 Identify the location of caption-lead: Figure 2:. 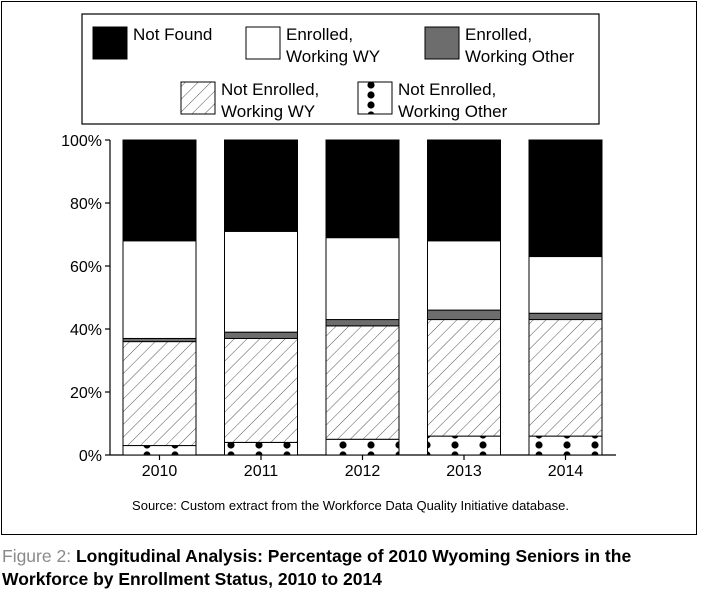
(39, 556).